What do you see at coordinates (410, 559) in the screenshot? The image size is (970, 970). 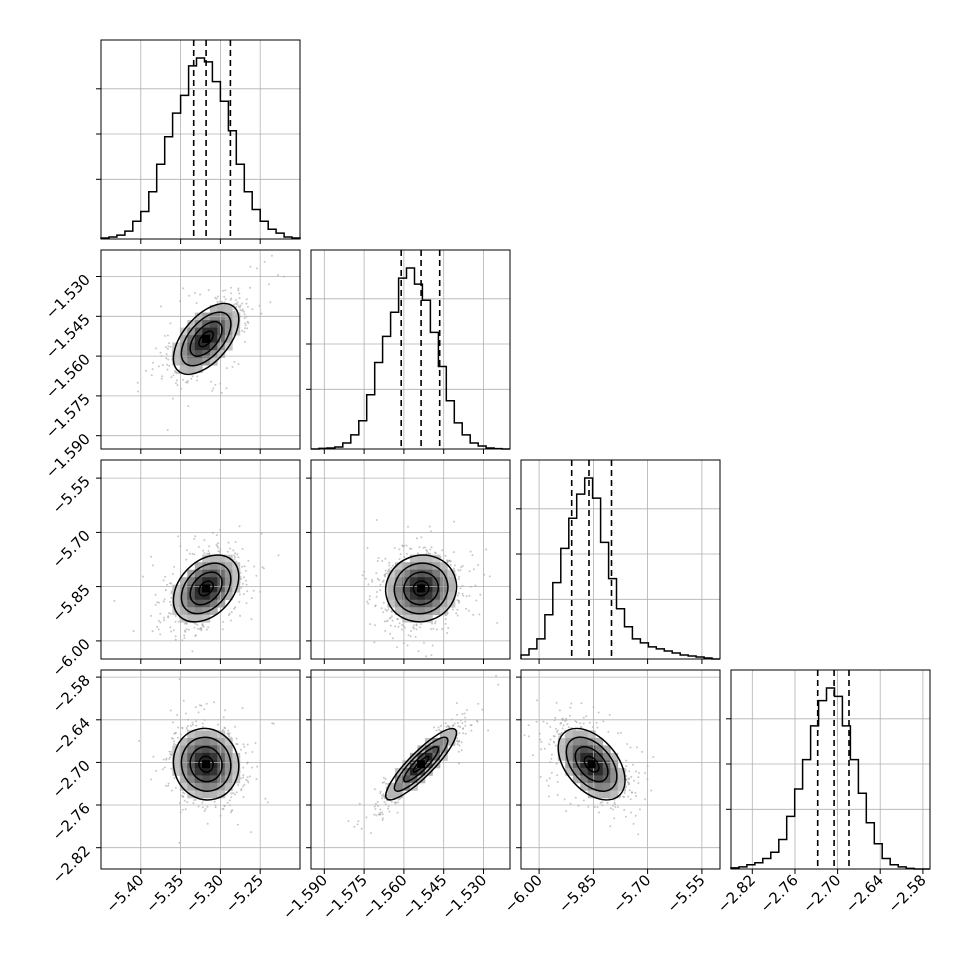 I see `panel-2-1-frame` at bounding box center [410, 559].